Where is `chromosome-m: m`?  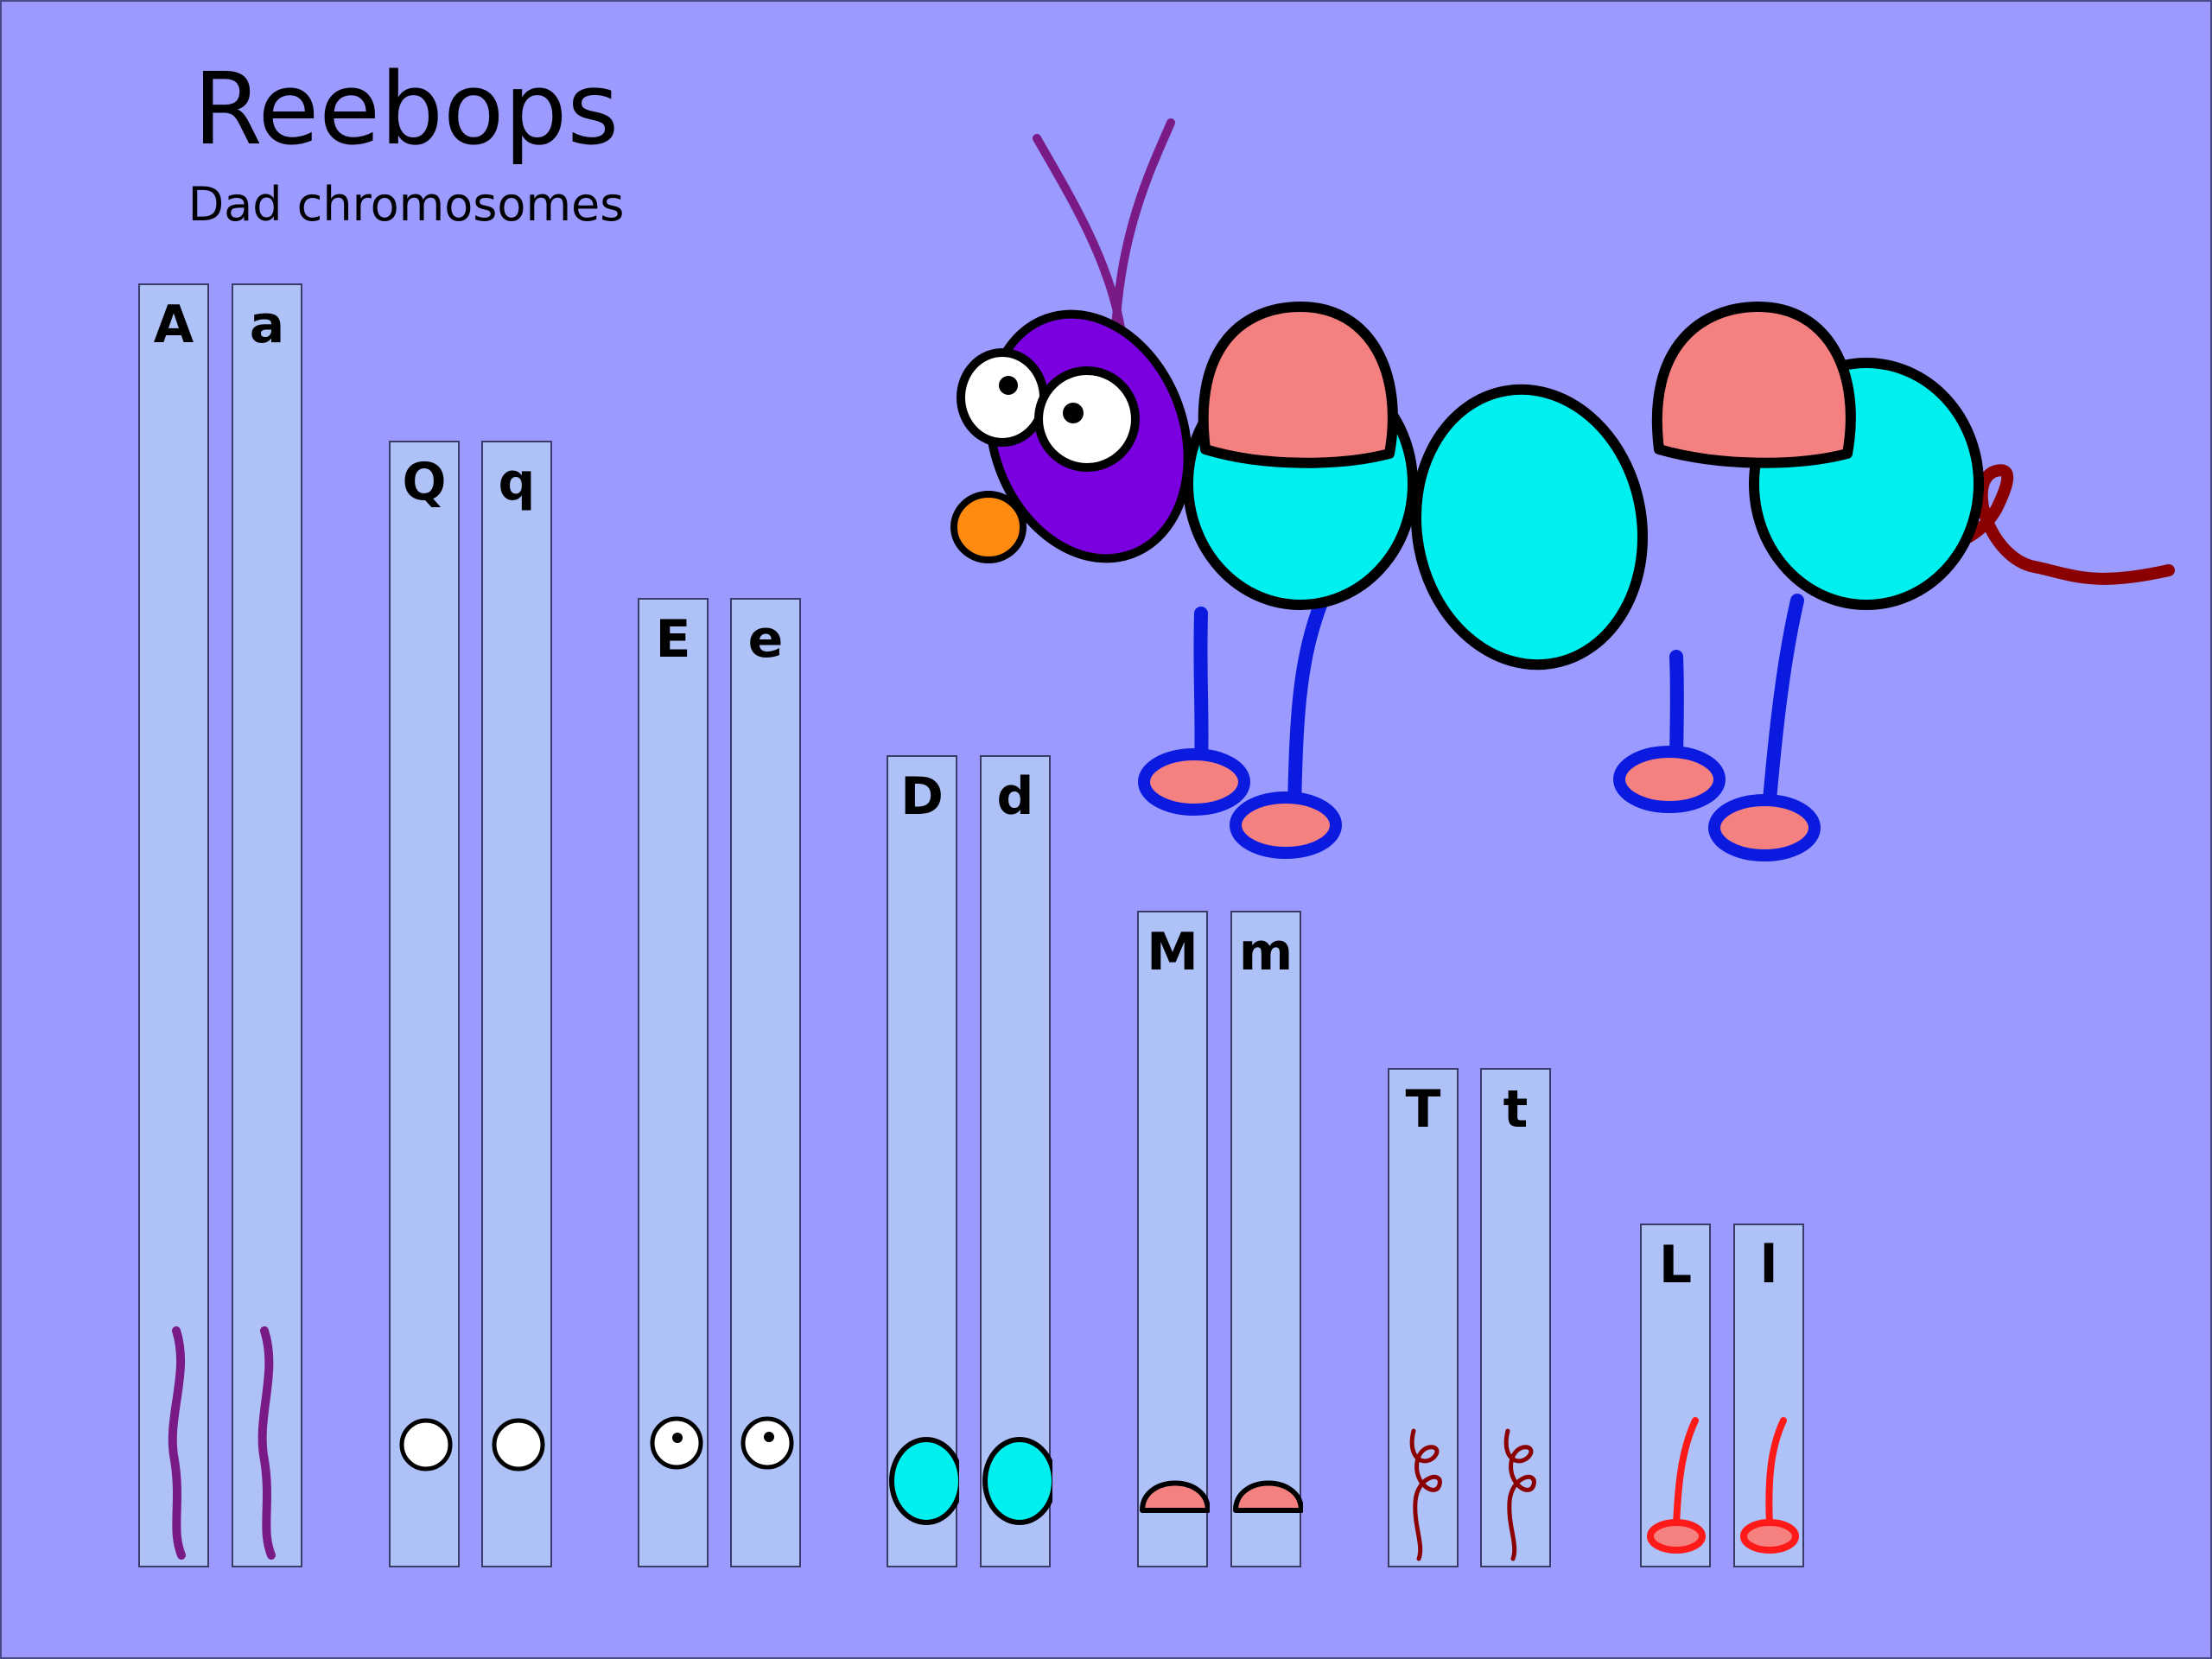
chromosome-m: m is located at coordinates (1266, 1239).